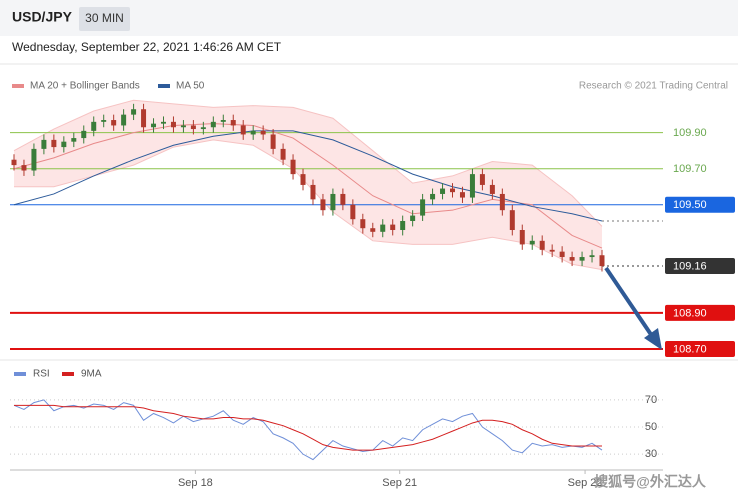 The image size is (738, 500). Describe the element at coordinates (653, 86) in the screenshot. I see `credit: Research © 2021 Trading Central` at that location.